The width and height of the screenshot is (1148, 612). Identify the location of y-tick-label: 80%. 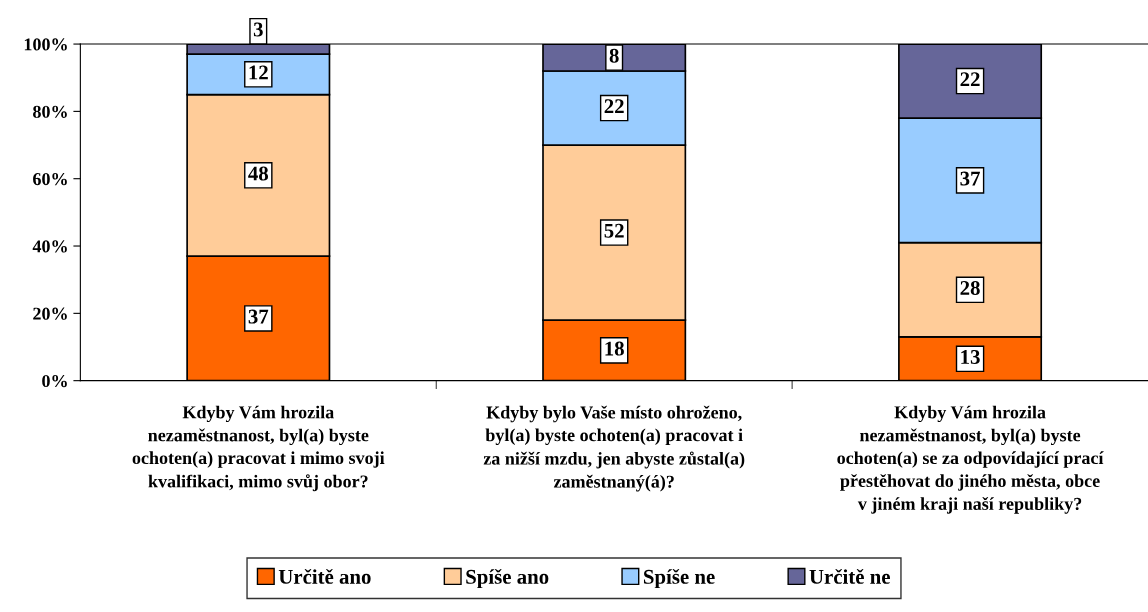
(50, 111).